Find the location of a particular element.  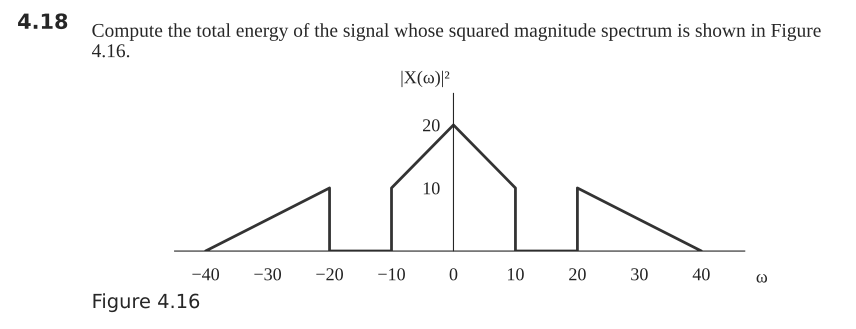

x-tick-label: 0 is located at coordinates (454, 274).